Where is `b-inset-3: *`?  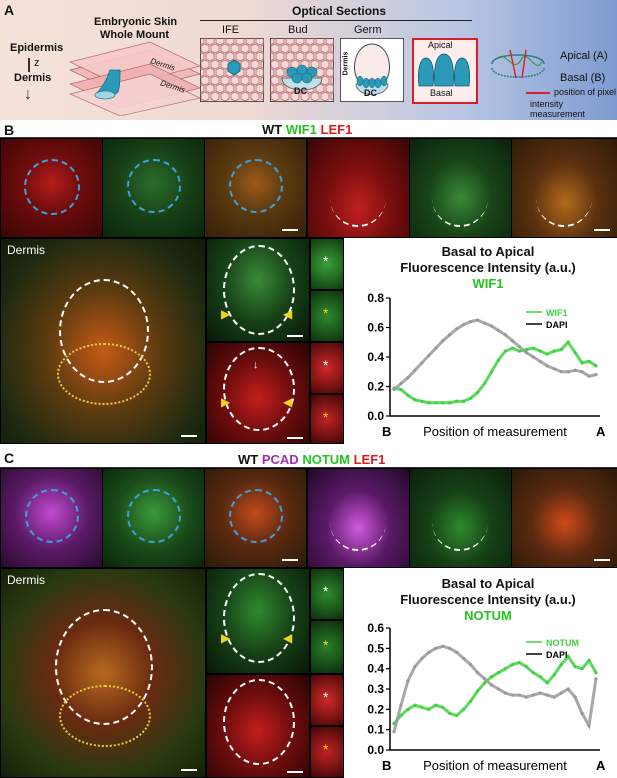
b-inset-3: * is located at coordinates (327, 368).